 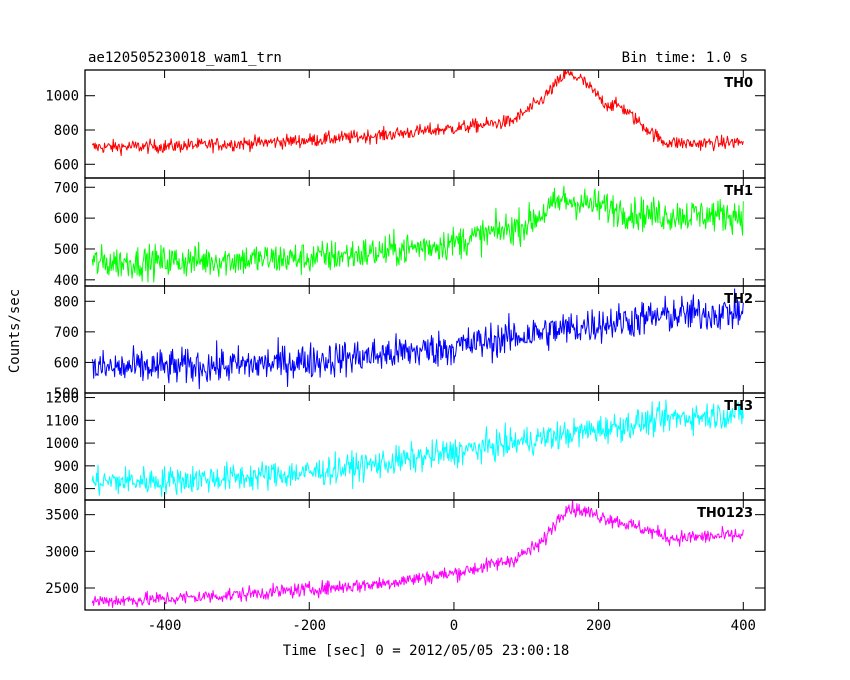 I want to click on y-tick-label: 1200, so click(x=62, y=399).